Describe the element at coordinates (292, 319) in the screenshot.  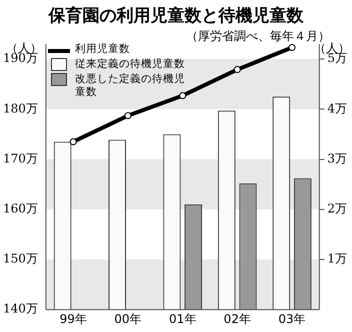
I see `x-tick-label: 03年` at that location.